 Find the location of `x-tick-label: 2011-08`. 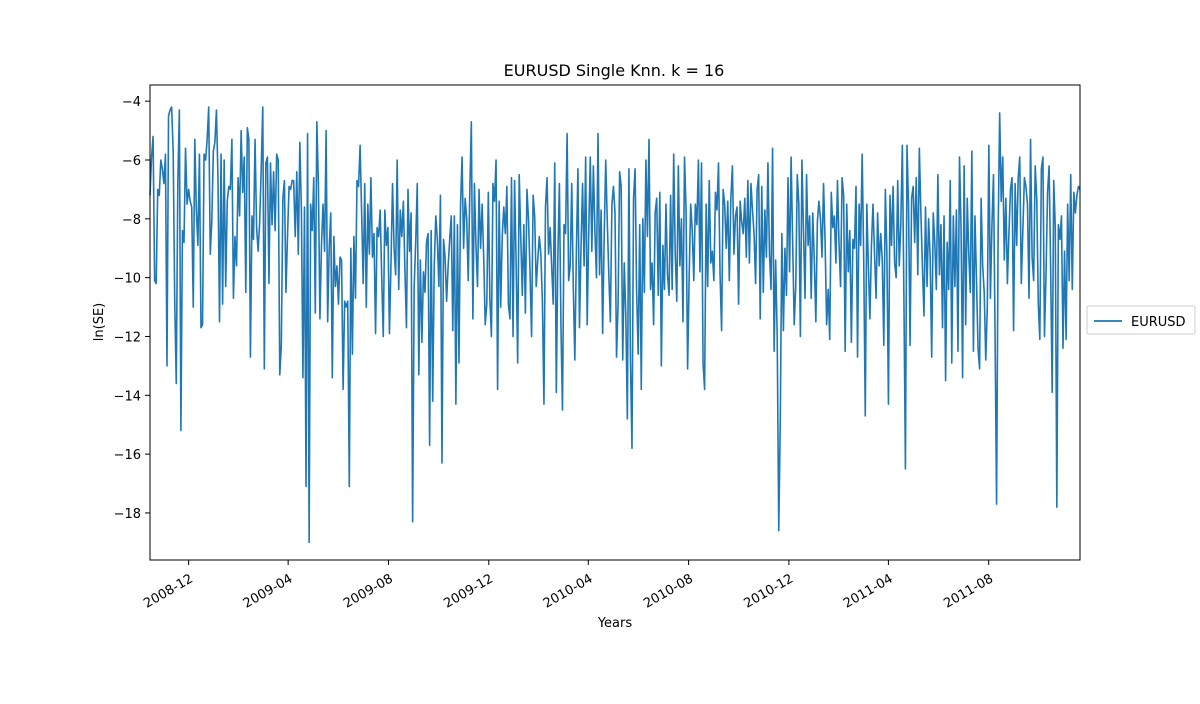

x-tick-label: 2011-08 is located at coordinates (968, 591).